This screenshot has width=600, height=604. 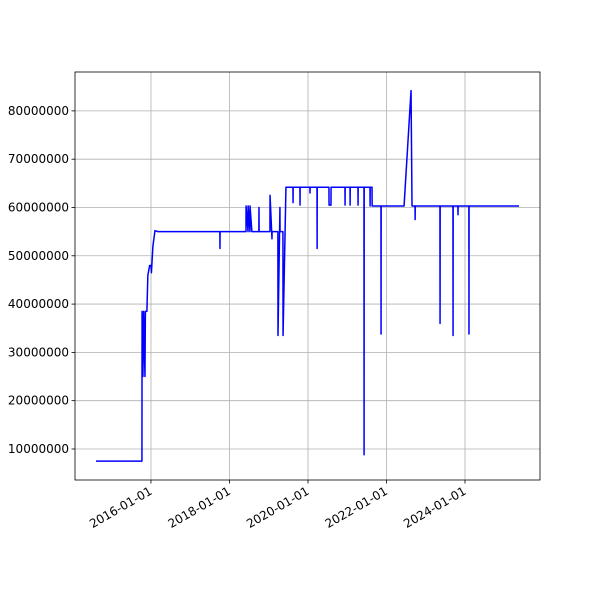 What do you see at coordinates (38, 304) in the screenshot?
I see `y-tick-label: 40000000` at bounding box center [38, 304].